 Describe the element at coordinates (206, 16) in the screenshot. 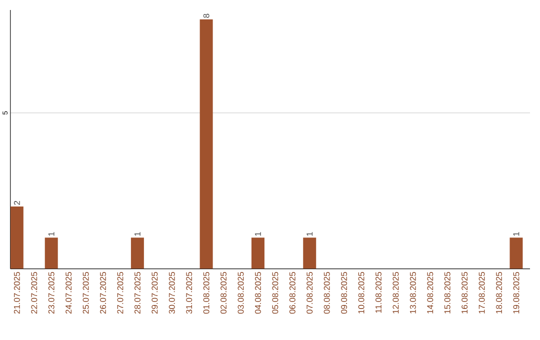

I see `data-label: 8` at that location.